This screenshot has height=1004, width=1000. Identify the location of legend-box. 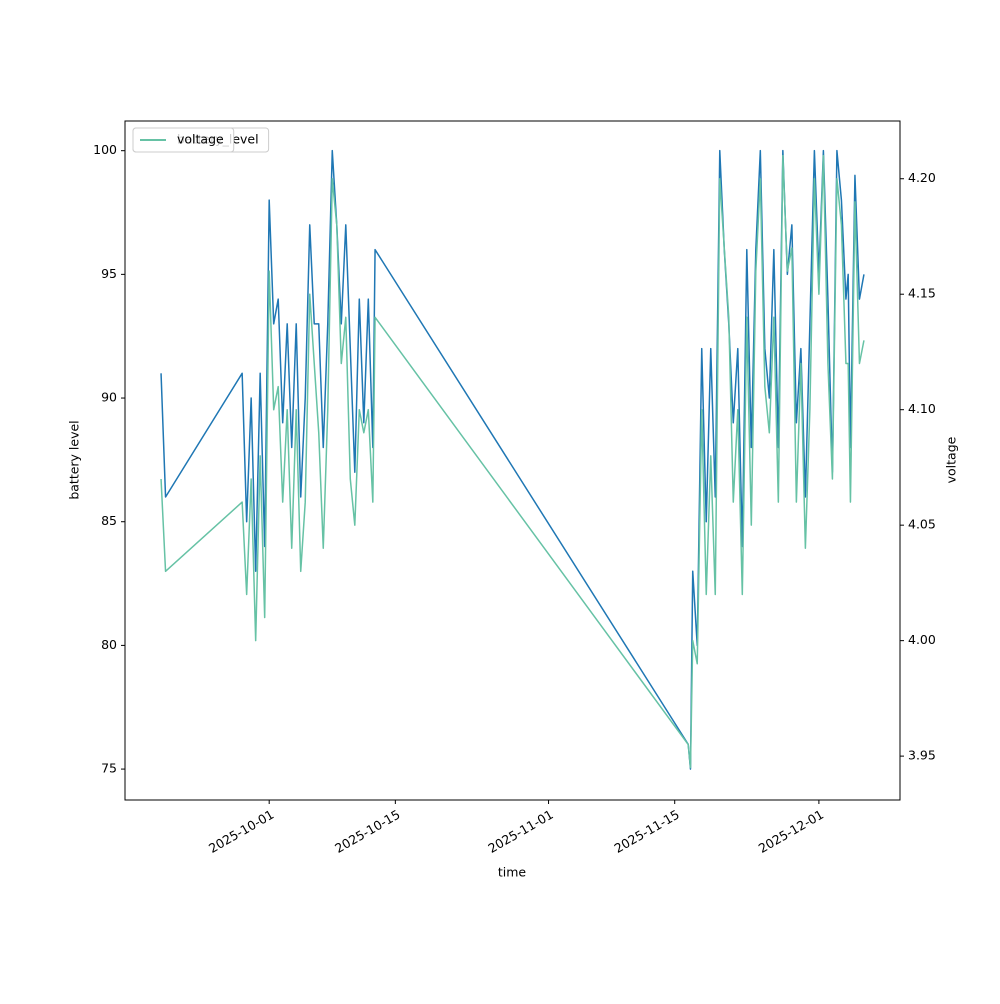
(183, 140).